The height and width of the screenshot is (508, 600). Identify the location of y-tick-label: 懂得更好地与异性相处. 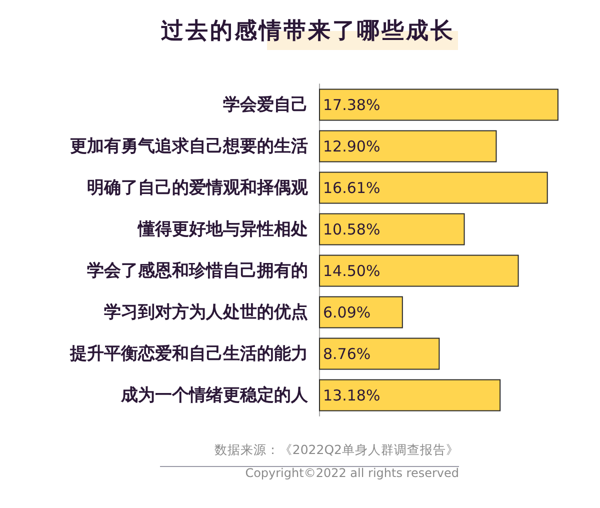
(222, 229).